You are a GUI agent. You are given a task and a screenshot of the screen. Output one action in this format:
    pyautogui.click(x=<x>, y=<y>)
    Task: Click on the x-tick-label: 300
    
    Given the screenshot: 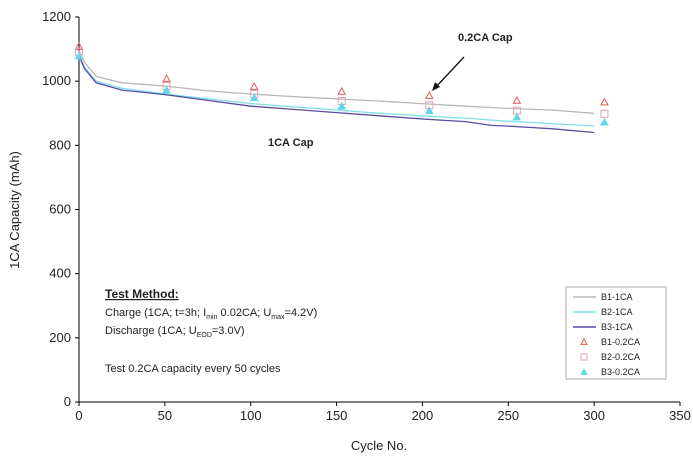 What is the action you would take?
    pyautogui.click(x=594, y=415)
    